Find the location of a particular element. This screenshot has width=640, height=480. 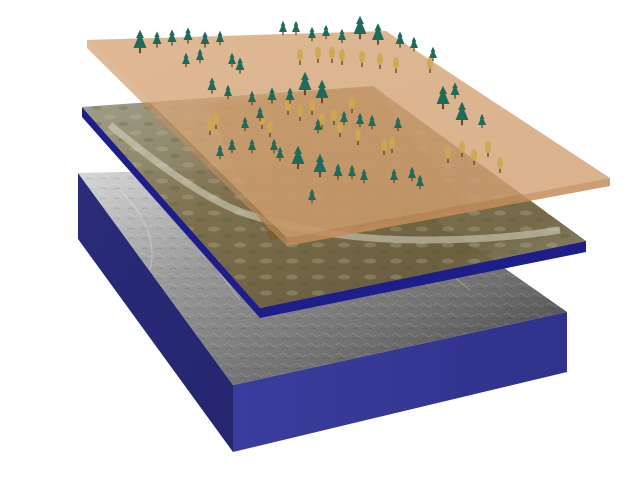

vegetation-front-edge is located at coordinates (448, 212).